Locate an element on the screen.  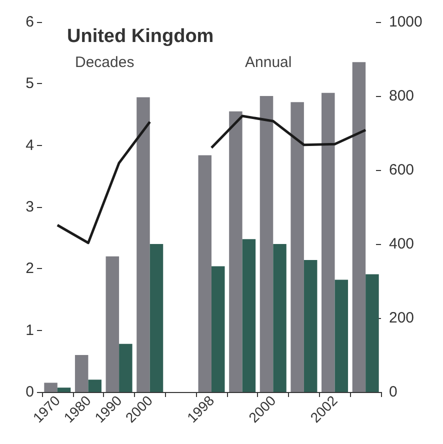
y2-tick-label: 0 is located at coordinates (393, 392).